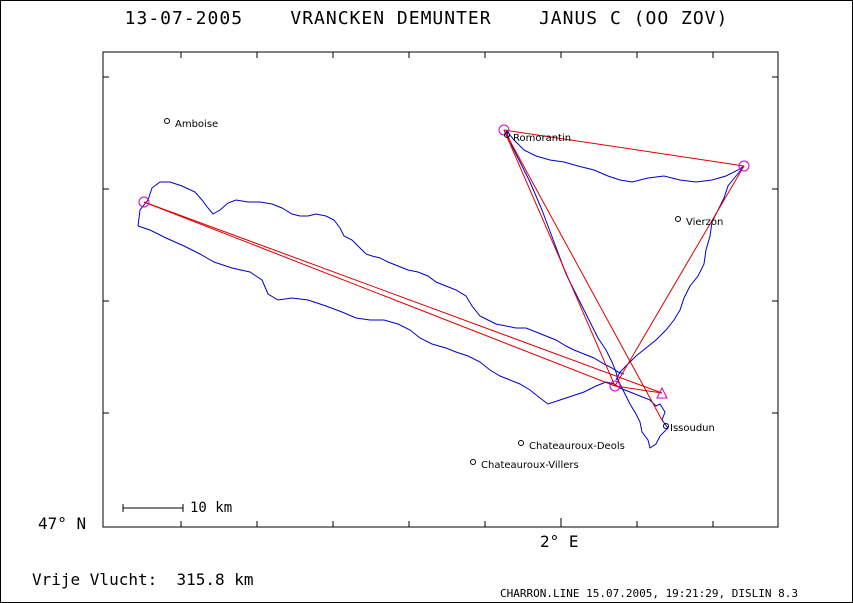 The height and width of the screenshot is (603, 853). Describe the element at coordinates (530, 465) in the screenshot. I see `place-label-chateauroux-villers: Chateauroux-Villers` at that location.